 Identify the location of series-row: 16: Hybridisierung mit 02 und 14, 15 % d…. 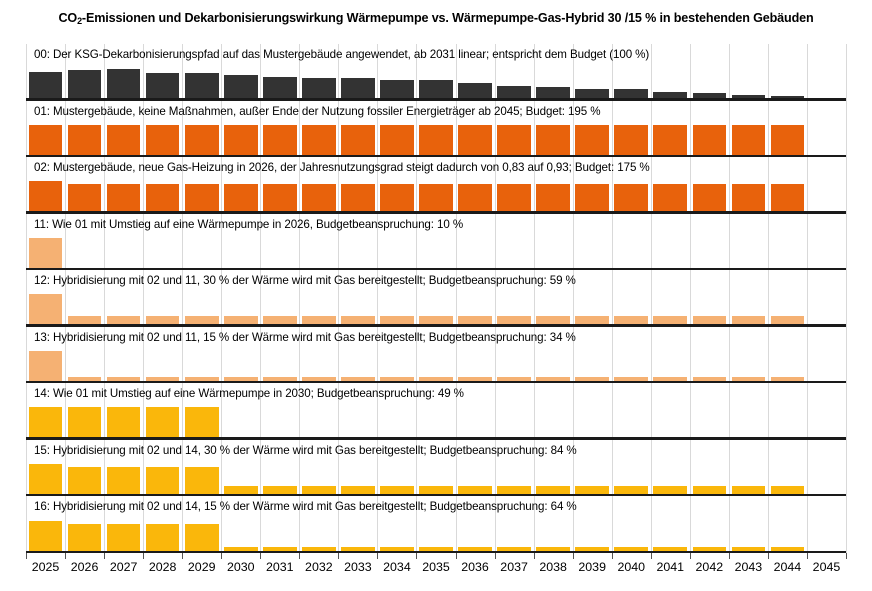
(436, 524).